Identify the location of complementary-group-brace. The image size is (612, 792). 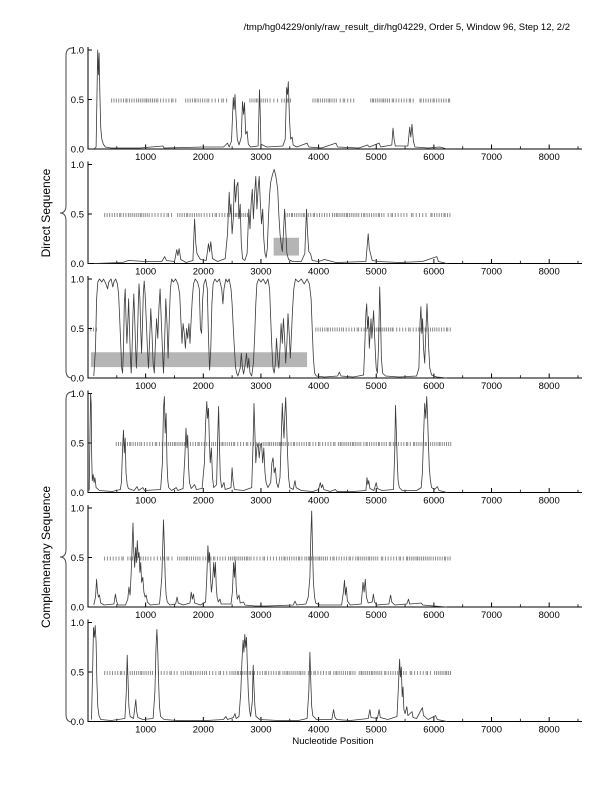
(66, 557).